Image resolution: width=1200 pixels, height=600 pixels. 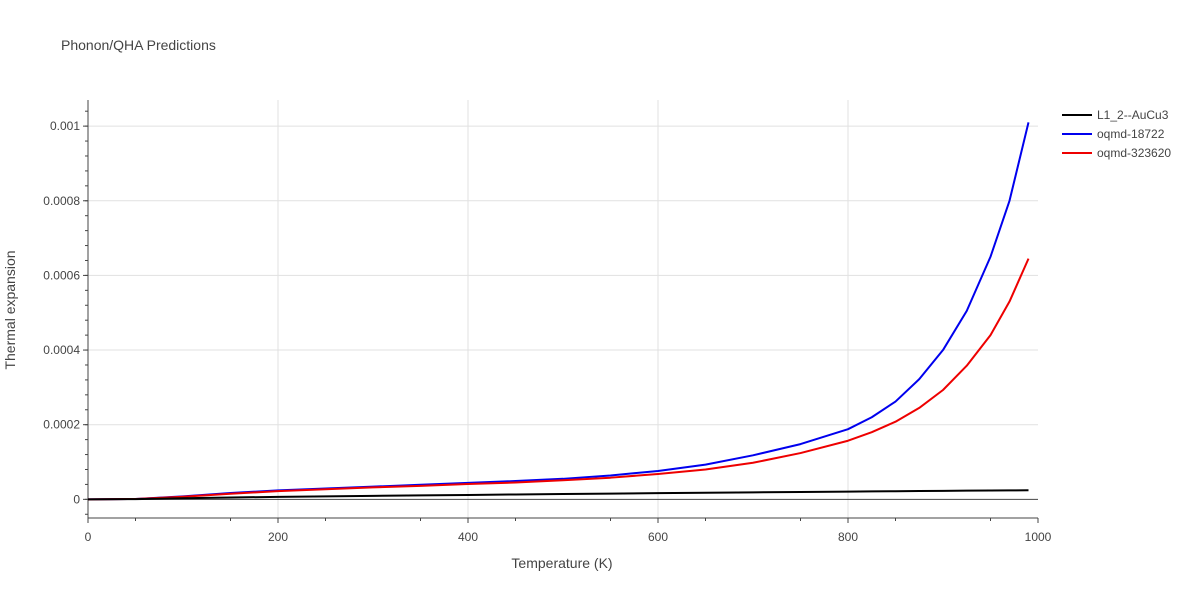 I want to click on x-axis-title: Temperature (K), so click(x=561, y=563).